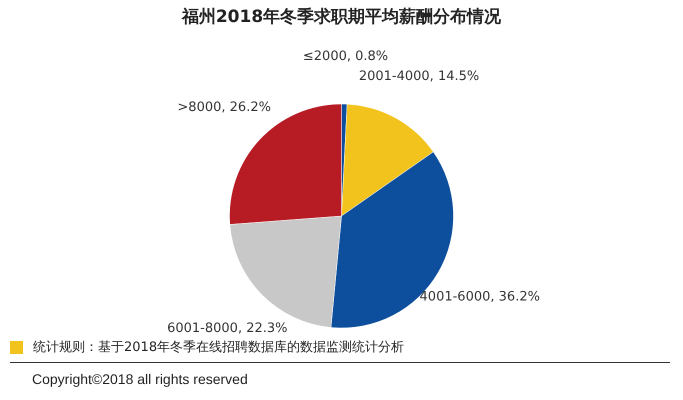 Image resolution: width=683 pixels, height=400 pixels. What do you see at coordinates (340, 374) in the screenshot?
I see `text: Copyright©2018 all rights reserved` at bounding box center [340, 374].